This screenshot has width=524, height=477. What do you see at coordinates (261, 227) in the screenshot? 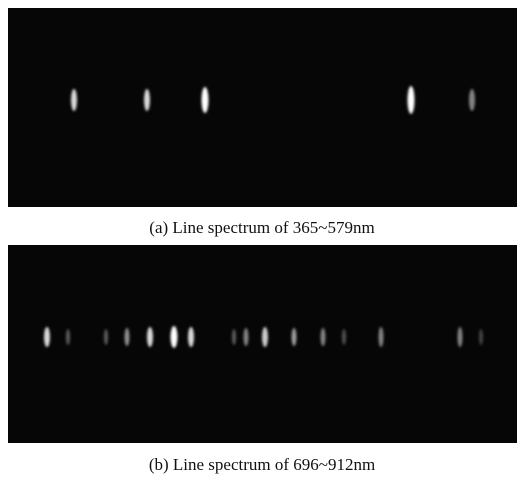
I see `caption: (a) Line spectrum of 365~579nm` at bounding box center [261, 227].